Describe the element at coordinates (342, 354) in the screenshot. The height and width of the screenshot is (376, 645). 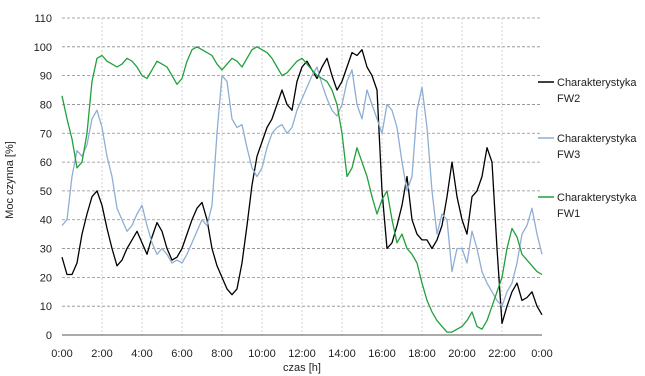
I see `x-tick-label: 14:00` at that location.